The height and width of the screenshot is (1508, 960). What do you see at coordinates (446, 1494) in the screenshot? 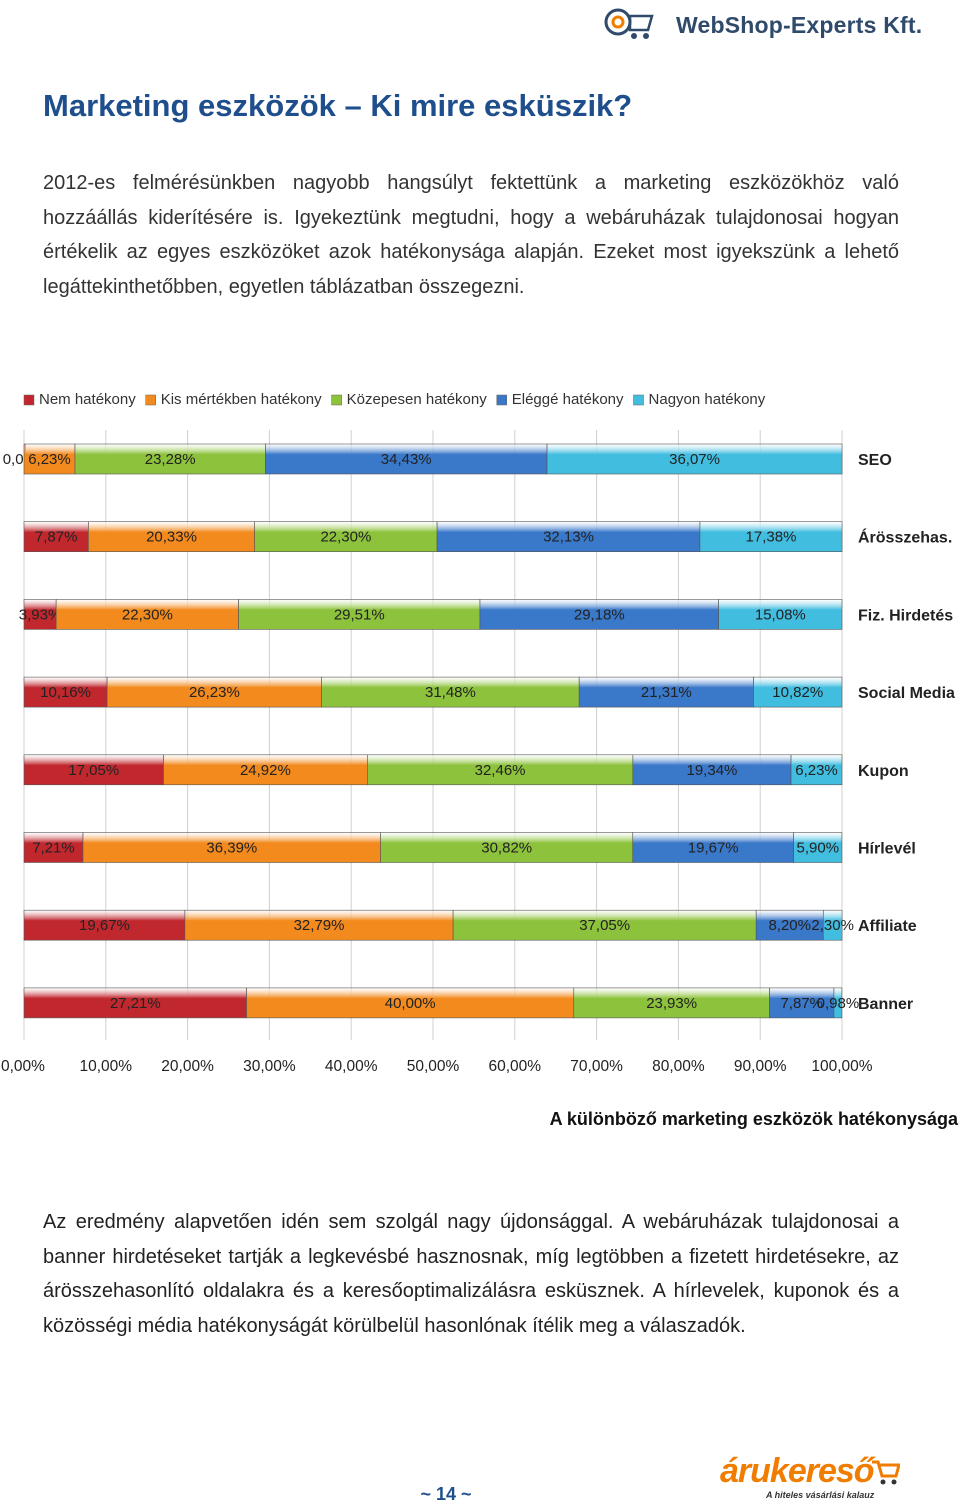
I see `page-number: ~ 14 ~` at bounding box center [446, 1494].